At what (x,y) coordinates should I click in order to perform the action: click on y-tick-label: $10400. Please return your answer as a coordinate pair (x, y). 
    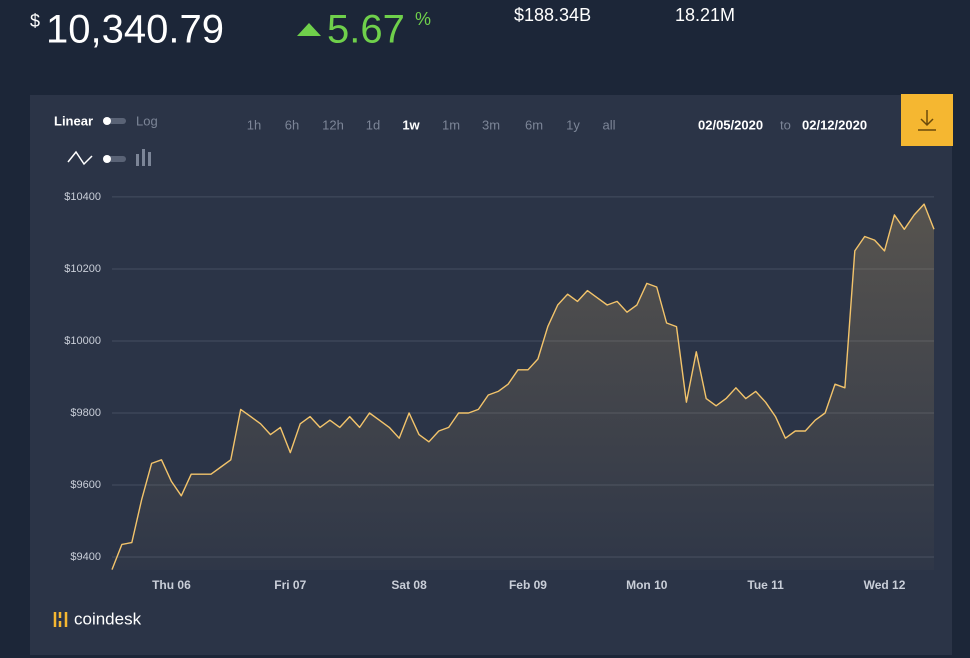
    Looking at the image, I should click on (82, 197).